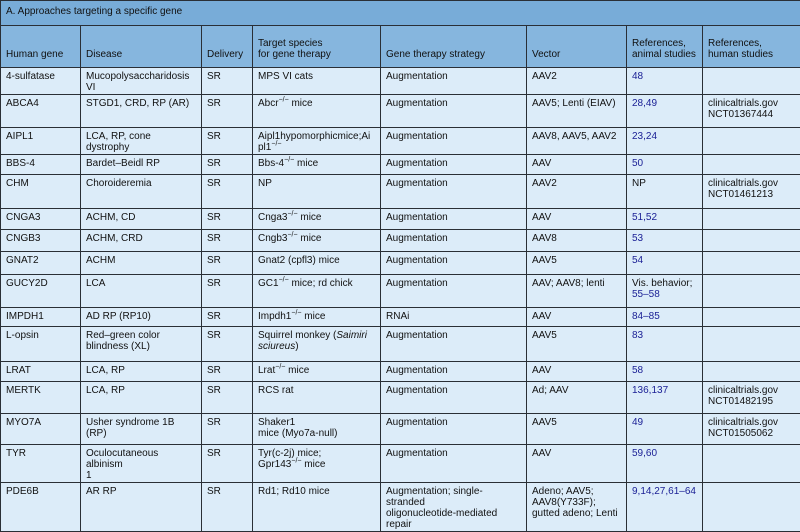  What do you see at coordinates (297, 428) in the screenshot?
I see `species-text: Shaker1 mice (Myo7a-null)` at bounding box center [297, 428].